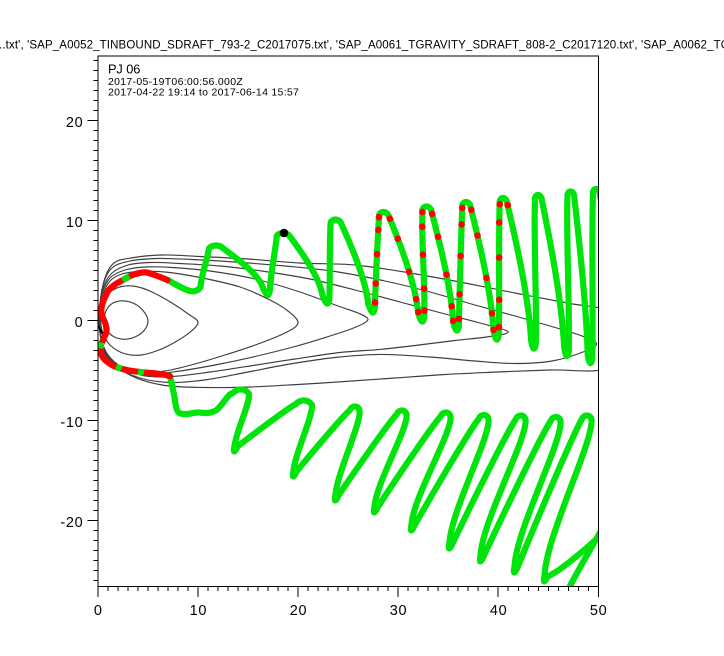  Describe the element at coordinates (499, 611) in the screenshot. I see `svg-text: 40` at that location.